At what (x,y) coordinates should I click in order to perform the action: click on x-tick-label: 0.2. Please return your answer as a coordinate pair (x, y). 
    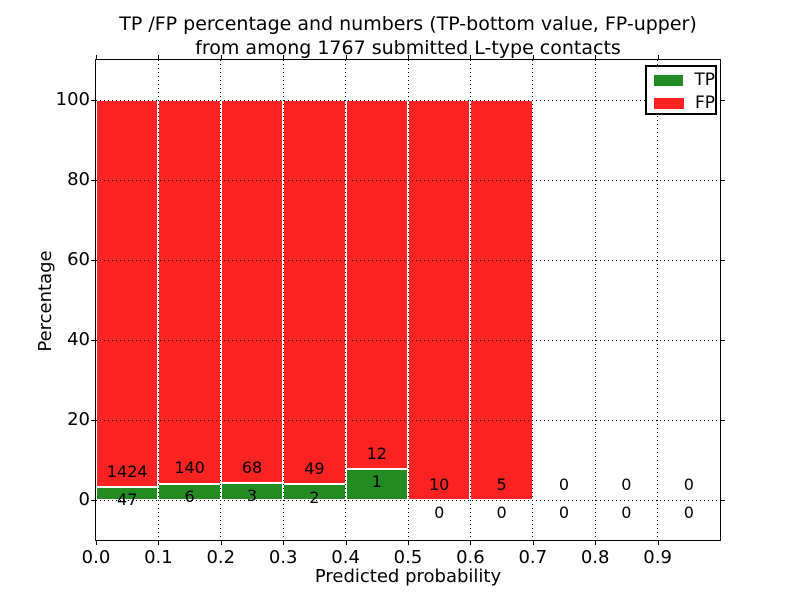
    Looking at the image, I should click on (221, 557).